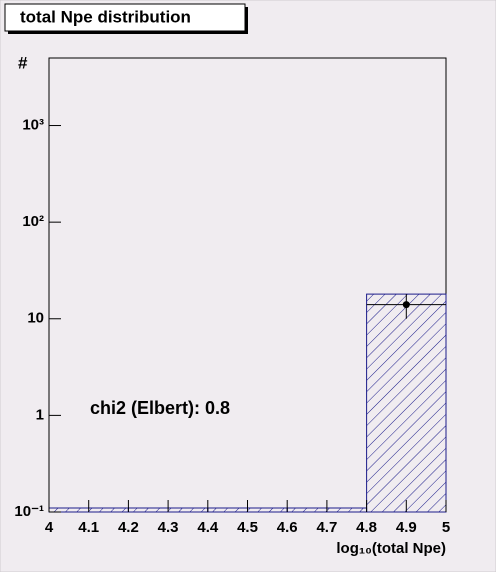 The width and height of the screenshot is (496, 572). Describe the element at coordinates (40, 414) in the screenshot. I see `y-tick-label: 1` at that location.